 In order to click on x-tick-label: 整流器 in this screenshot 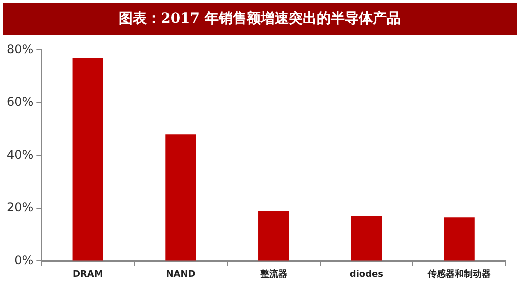, I will do `click(273, 274)`.